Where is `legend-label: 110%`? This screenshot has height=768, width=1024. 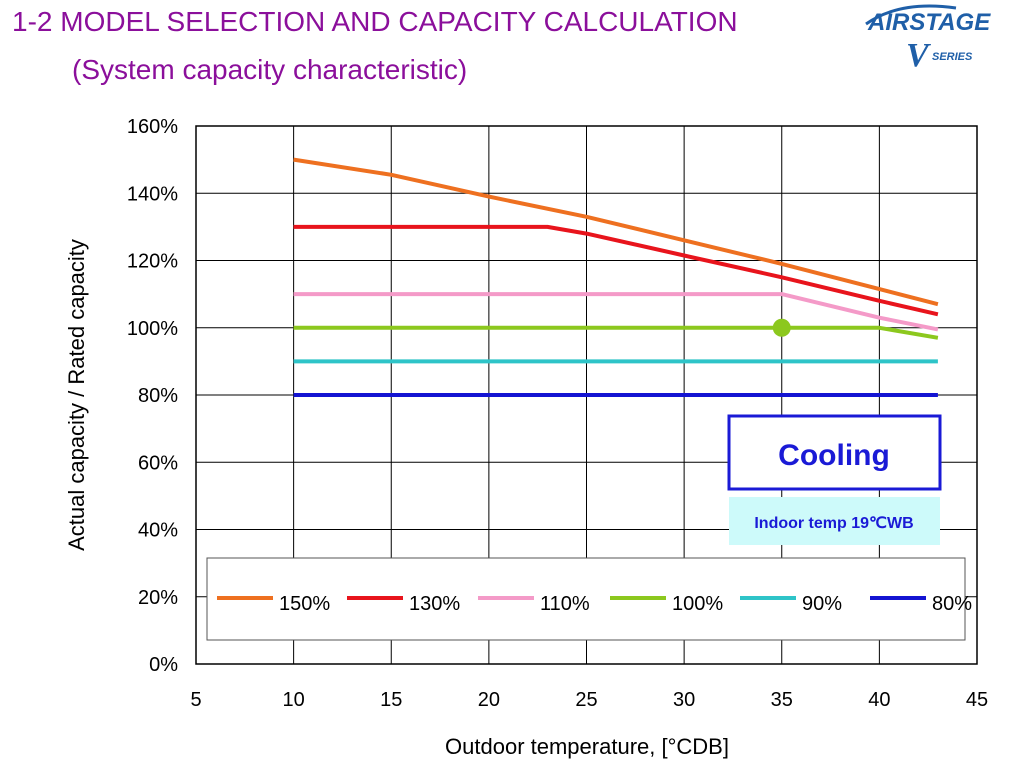
legend-label: 110% is located at coordinates (565, 604).